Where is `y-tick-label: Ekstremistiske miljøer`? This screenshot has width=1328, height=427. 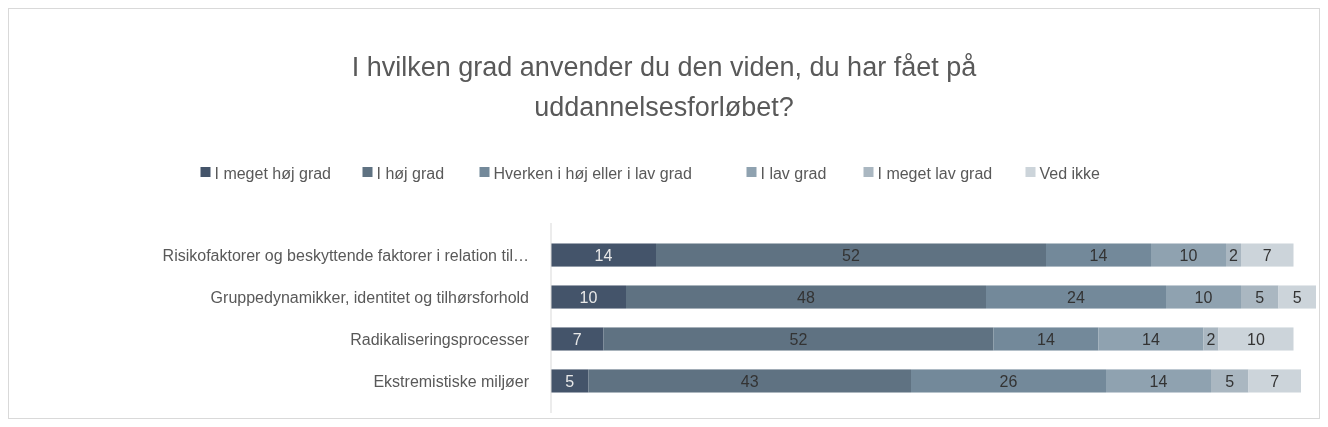
y-tick-label: Ekstremistiske miljøer is located at coordinates (451, 381).